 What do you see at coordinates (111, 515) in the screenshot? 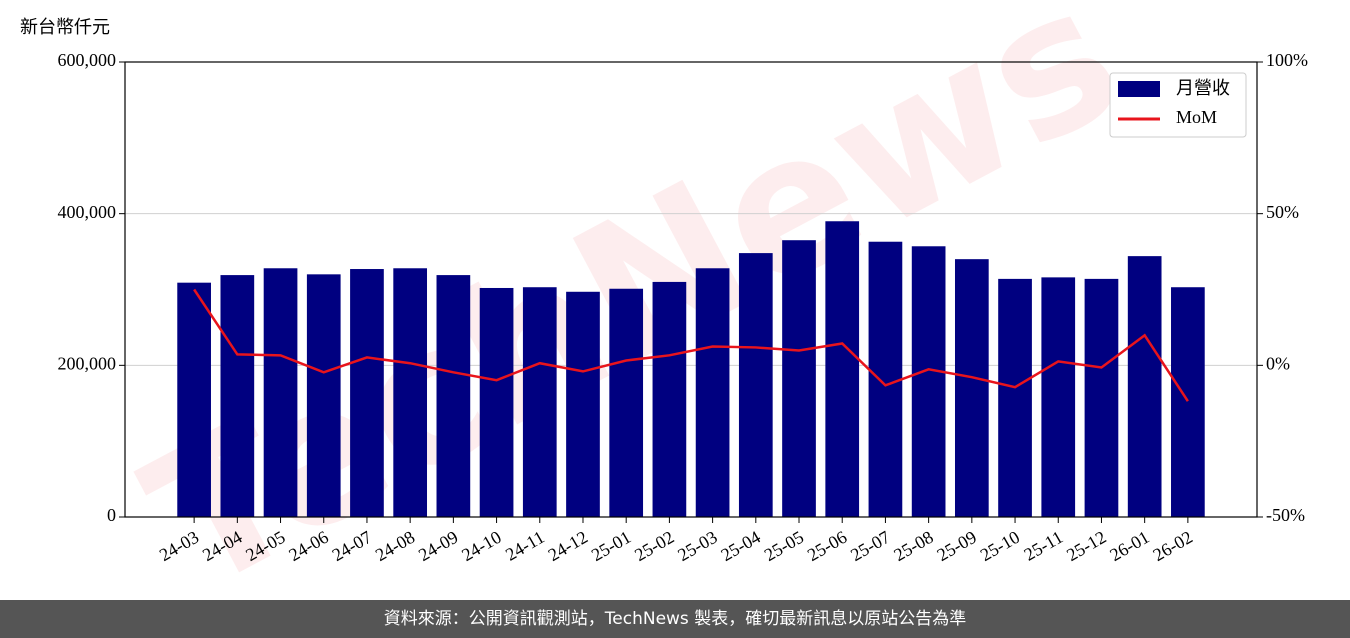
I see `y-tick-label: 0` at bounding box center [111, 515].